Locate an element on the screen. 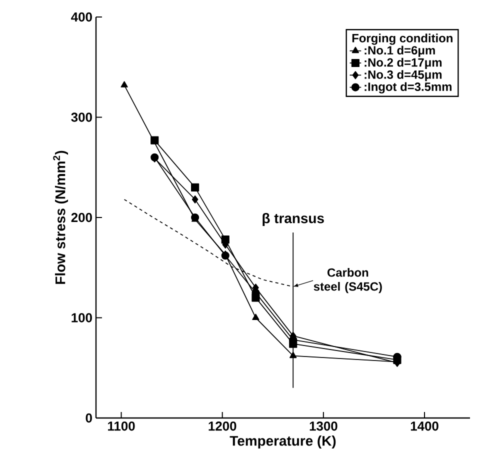 This screenshot has width=486, height=470. x-tick-label: 1200 is located at coordinates (222, 426).